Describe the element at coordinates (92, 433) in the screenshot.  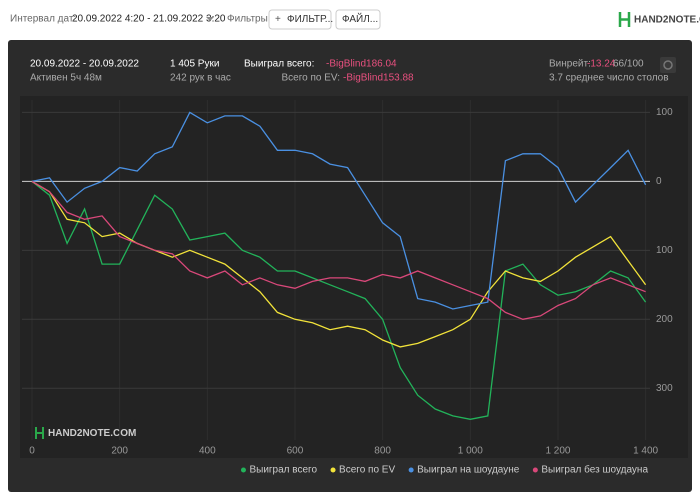
I see `watermark-text: HAND2NOTE.COM` at that location.